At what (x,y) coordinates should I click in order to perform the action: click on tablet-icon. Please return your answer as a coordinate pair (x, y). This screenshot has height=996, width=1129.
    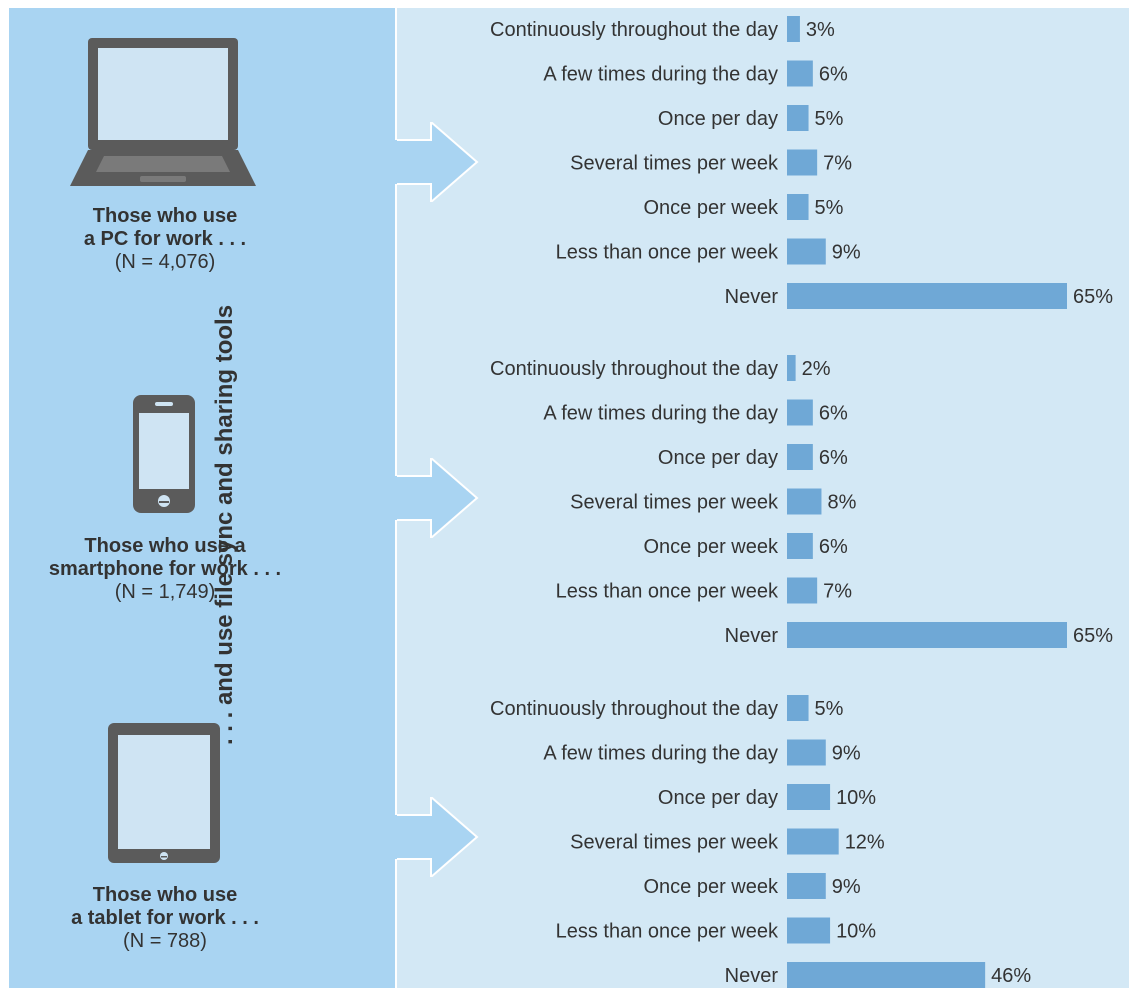
    Looking at the image, I should click on (164, 793).